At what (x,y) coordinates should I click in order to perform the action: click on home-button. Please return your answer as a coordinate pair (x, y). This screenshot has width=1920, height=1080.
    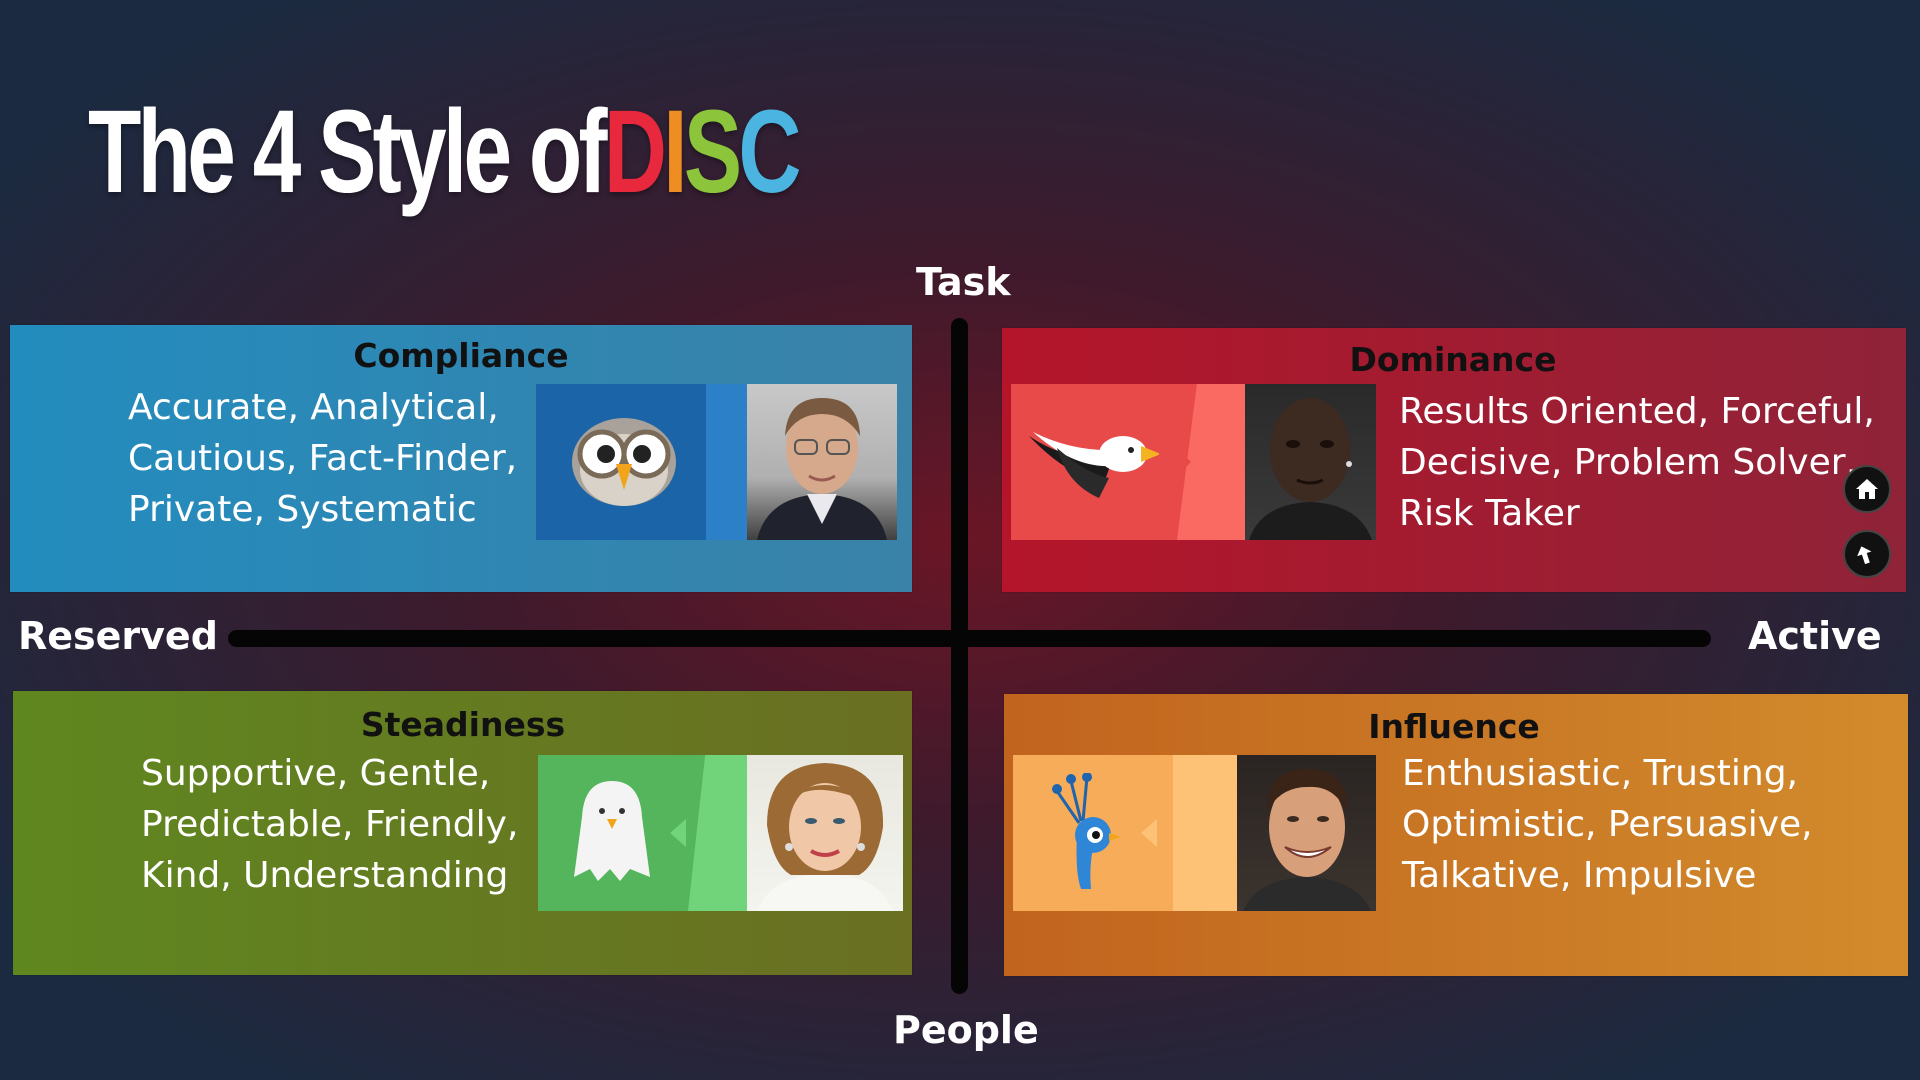
    Looking at the image, I should click on (1867, 489).